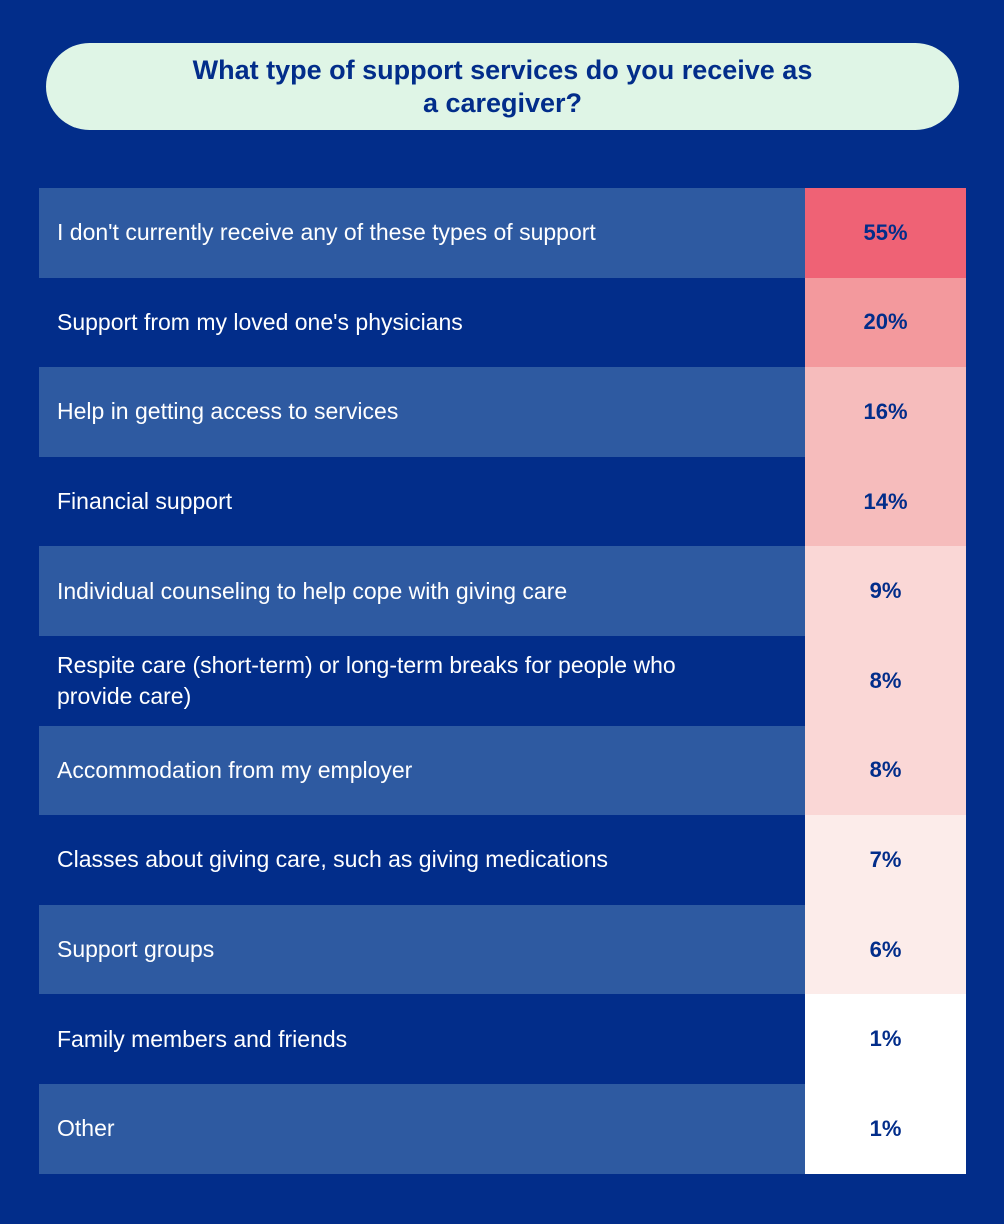 The image size is (1004, 1224). What do you see at coordinates (422, 1039) in the screenshot?
I see `row-label-cell: Family members and friends` at bounding box center [422, 1039].